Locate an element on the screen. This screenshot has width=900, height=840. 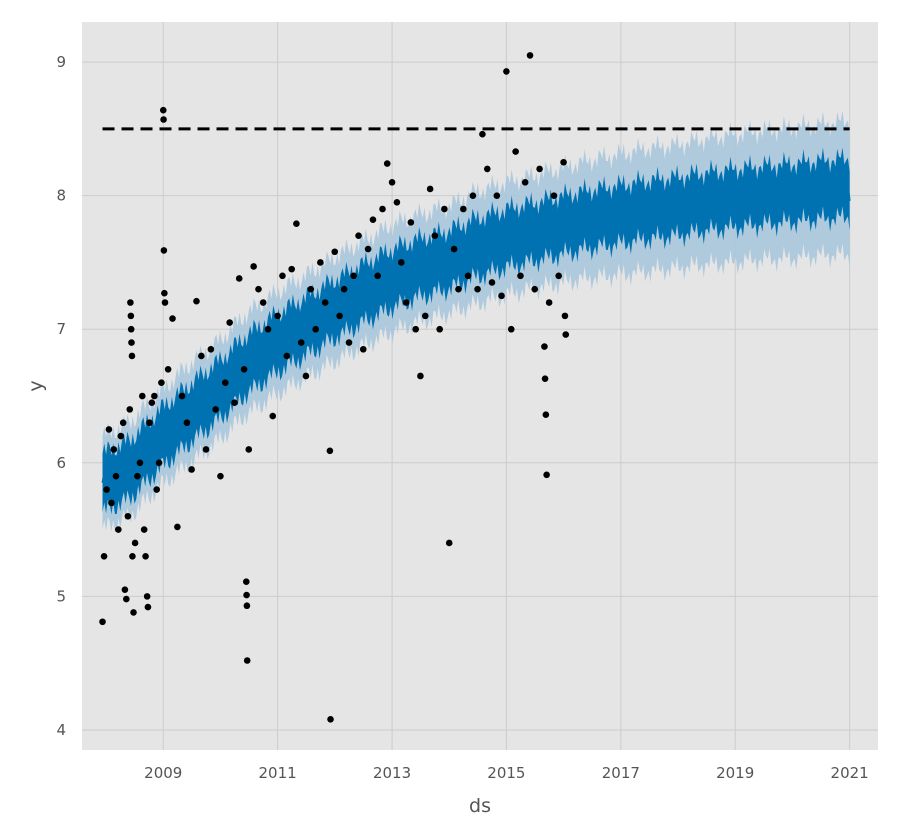
x-tick-label: 2009 is located at coordinates (163, 773).